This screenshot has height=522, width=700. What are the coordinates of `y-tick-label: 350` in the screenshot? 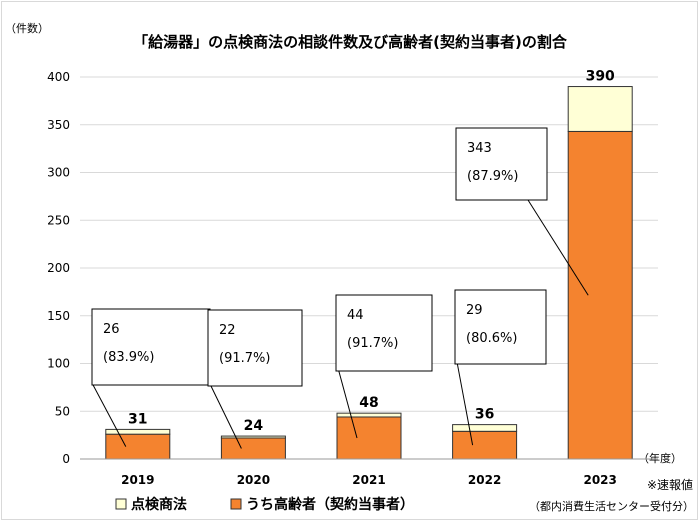 It's located at (58, 125).